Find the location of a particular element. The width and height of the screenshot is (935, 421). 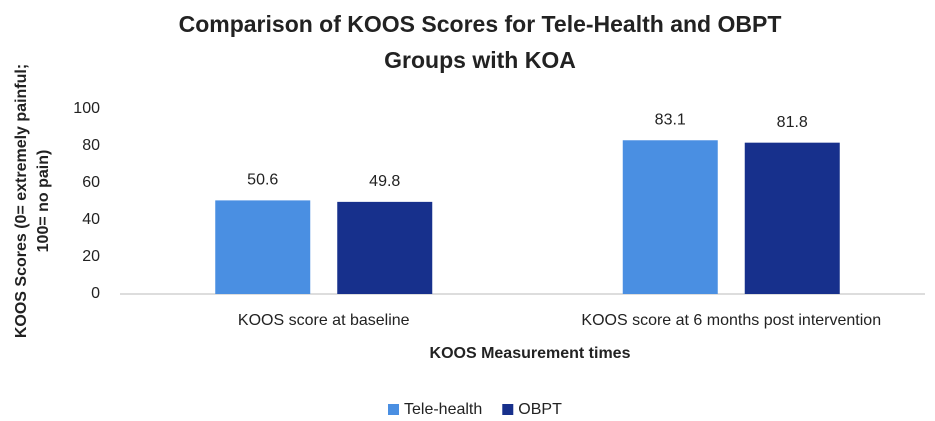

data-label: 50.6 is located at coordinates (262, 180).